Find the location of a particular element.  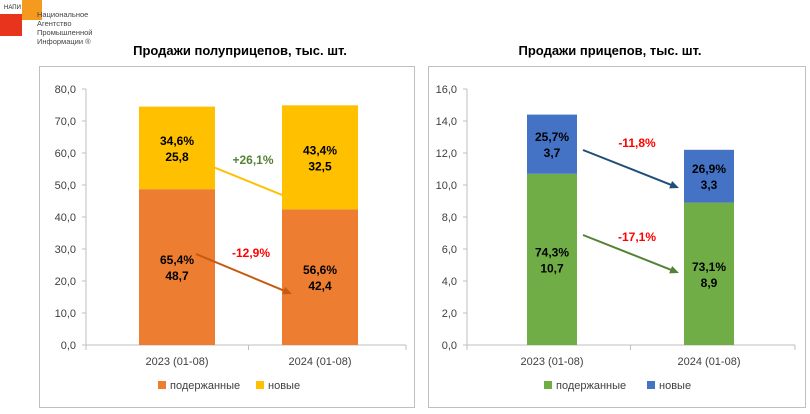

bar-share-label: 65,4% is located at coordinates (177, 260).